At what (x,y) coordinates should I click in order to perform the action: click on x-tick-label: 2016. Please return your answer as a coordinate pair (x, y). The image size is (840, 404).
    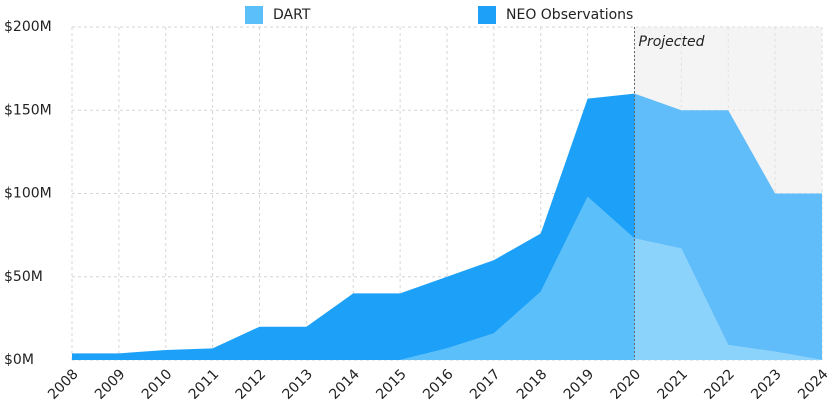
    Looking at the image, I should click on (438, 384).